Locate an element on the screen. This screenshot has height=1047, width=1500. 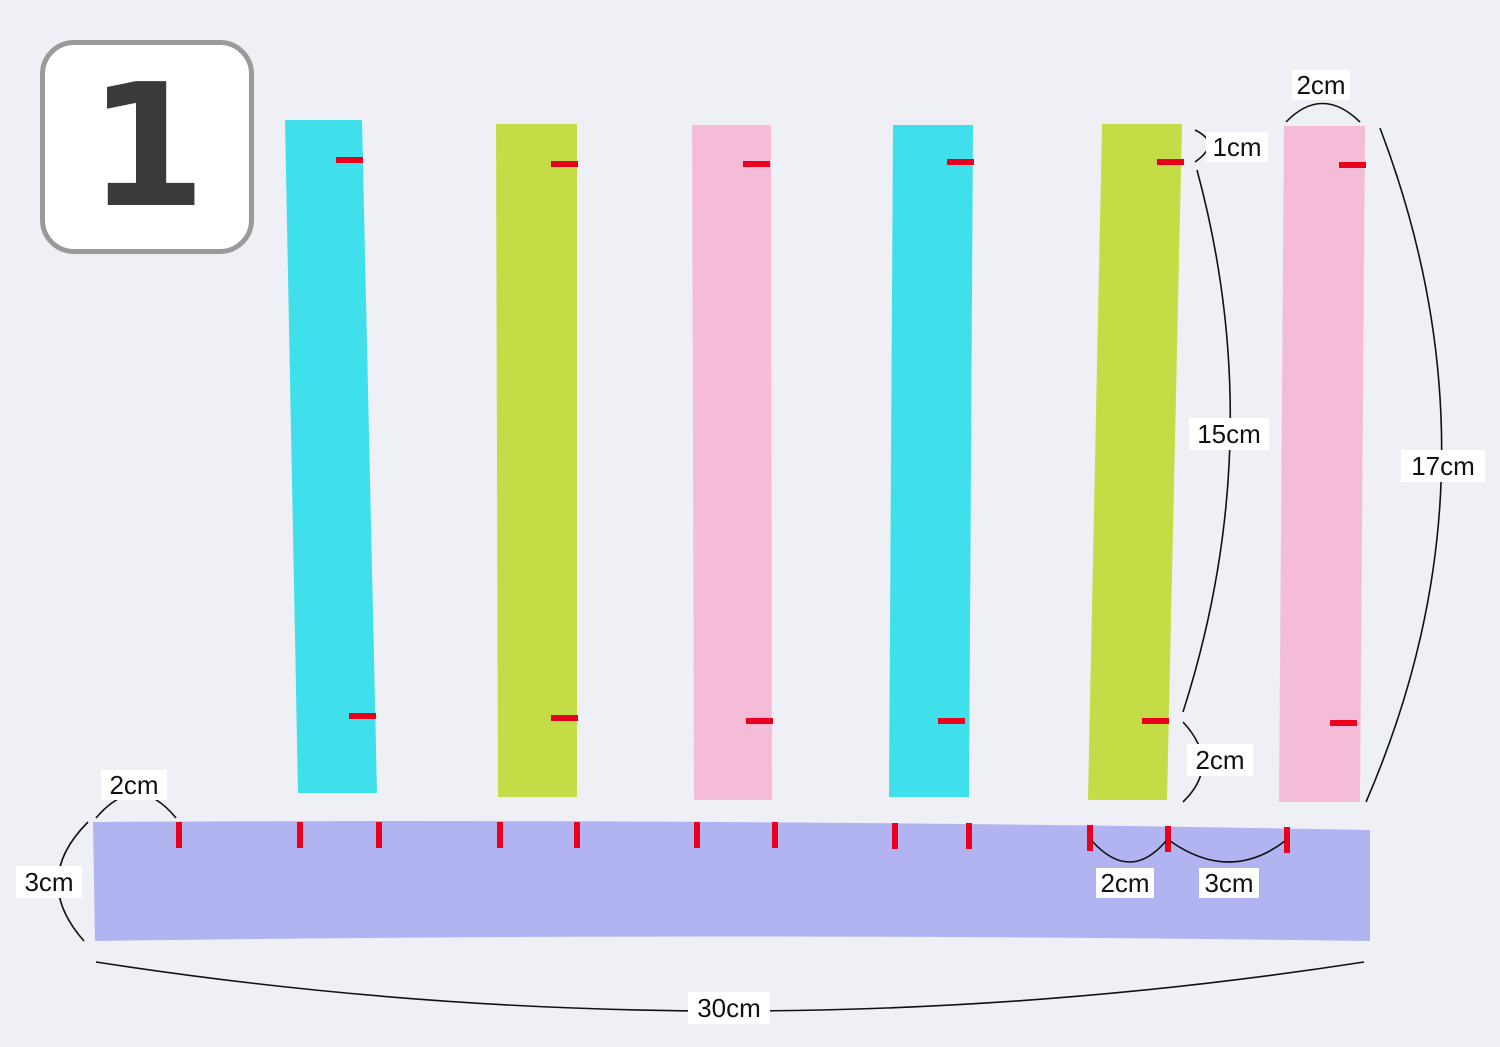
step-badge: 1 is located at coordinates (147, 147).